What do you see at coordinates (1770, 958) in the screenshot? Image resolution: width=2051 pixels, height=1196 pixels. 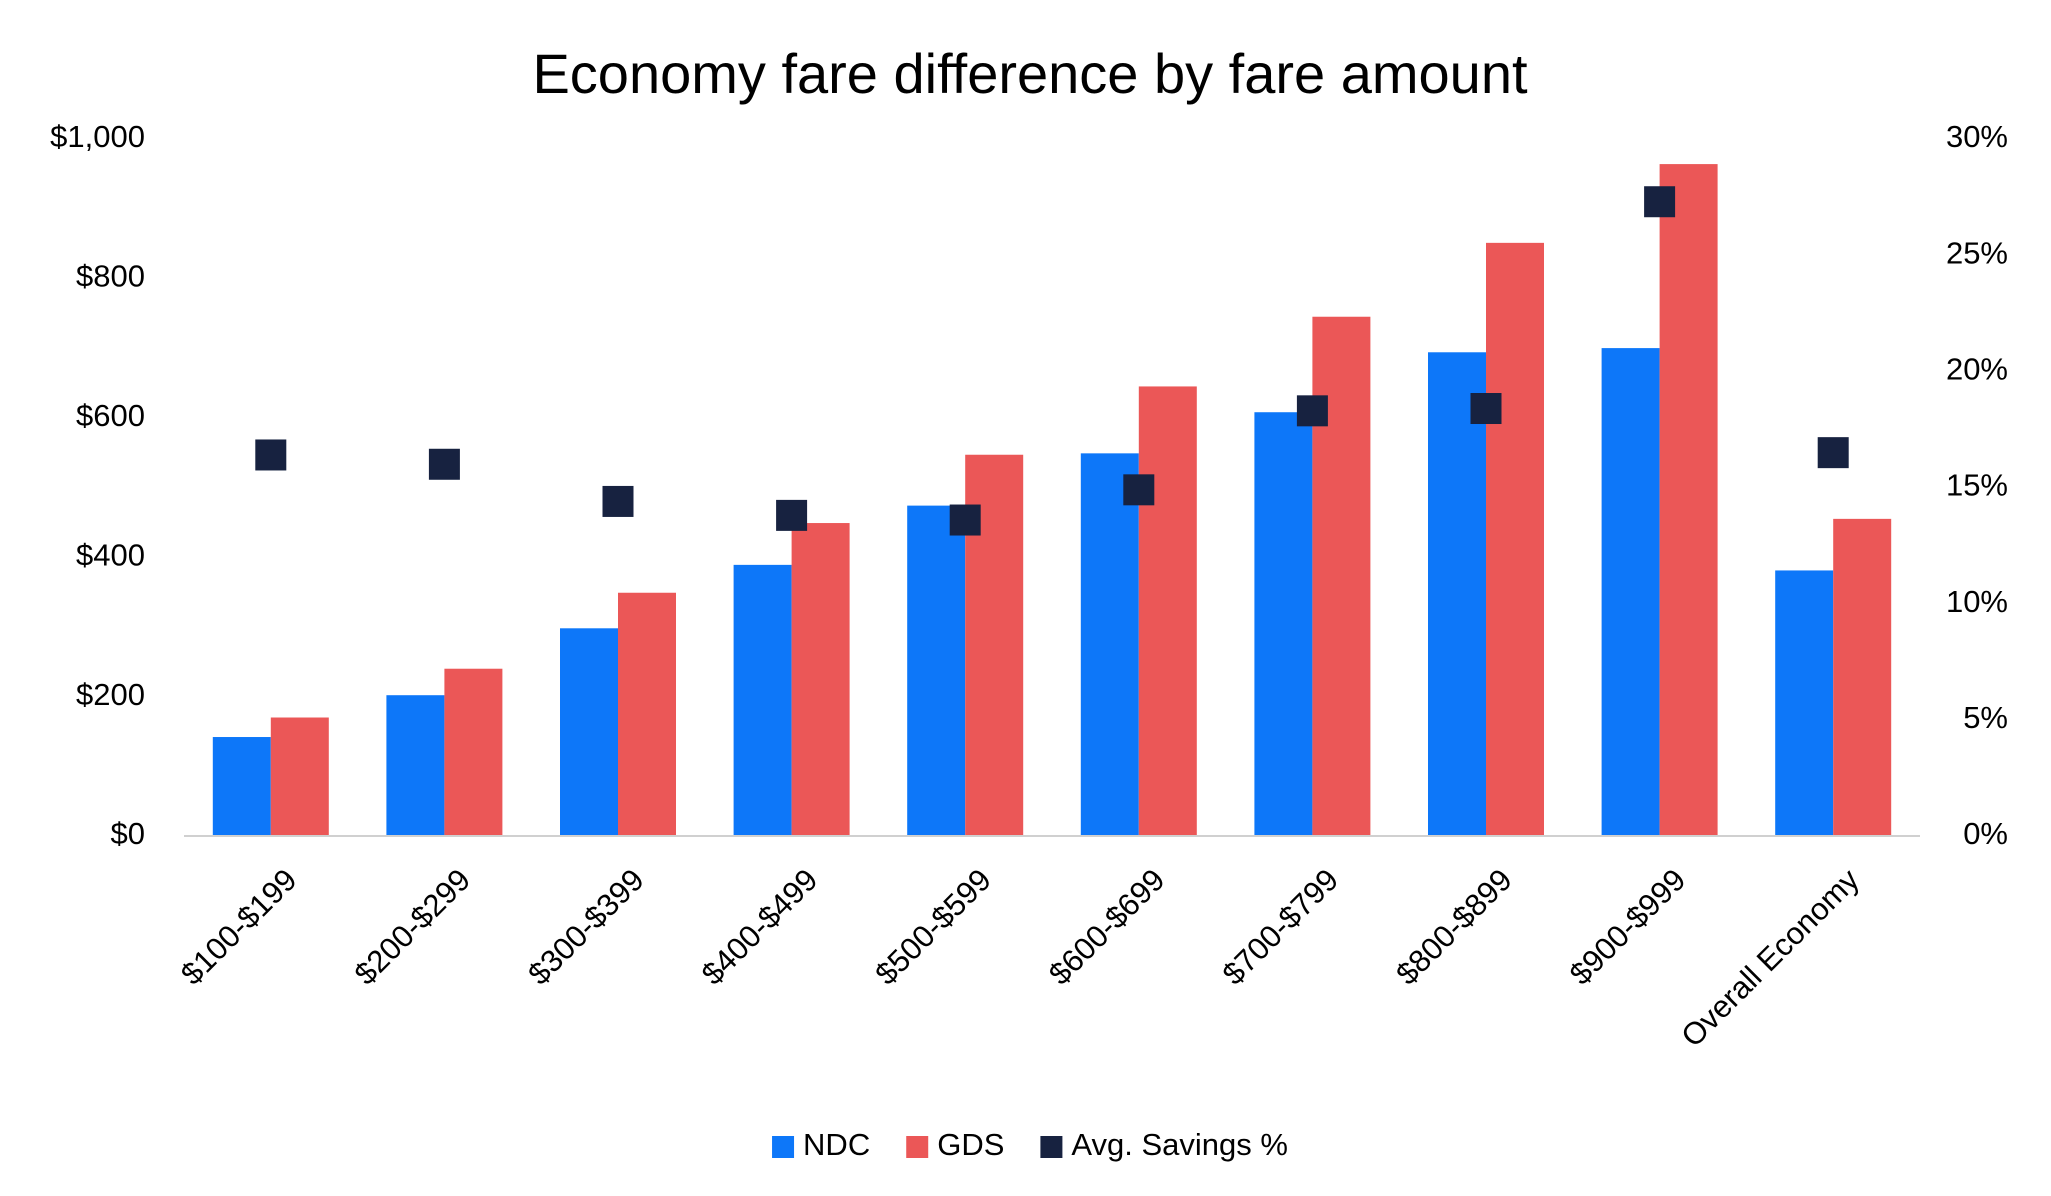 I see `x-tick-label: Overall Economy` at bounding box center [1770, 958].